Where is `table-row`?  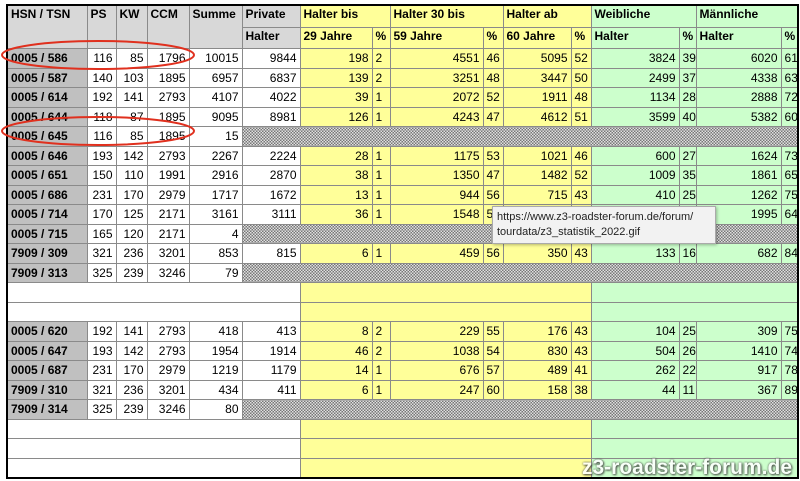
table-row is located at coordinates (402, 292).